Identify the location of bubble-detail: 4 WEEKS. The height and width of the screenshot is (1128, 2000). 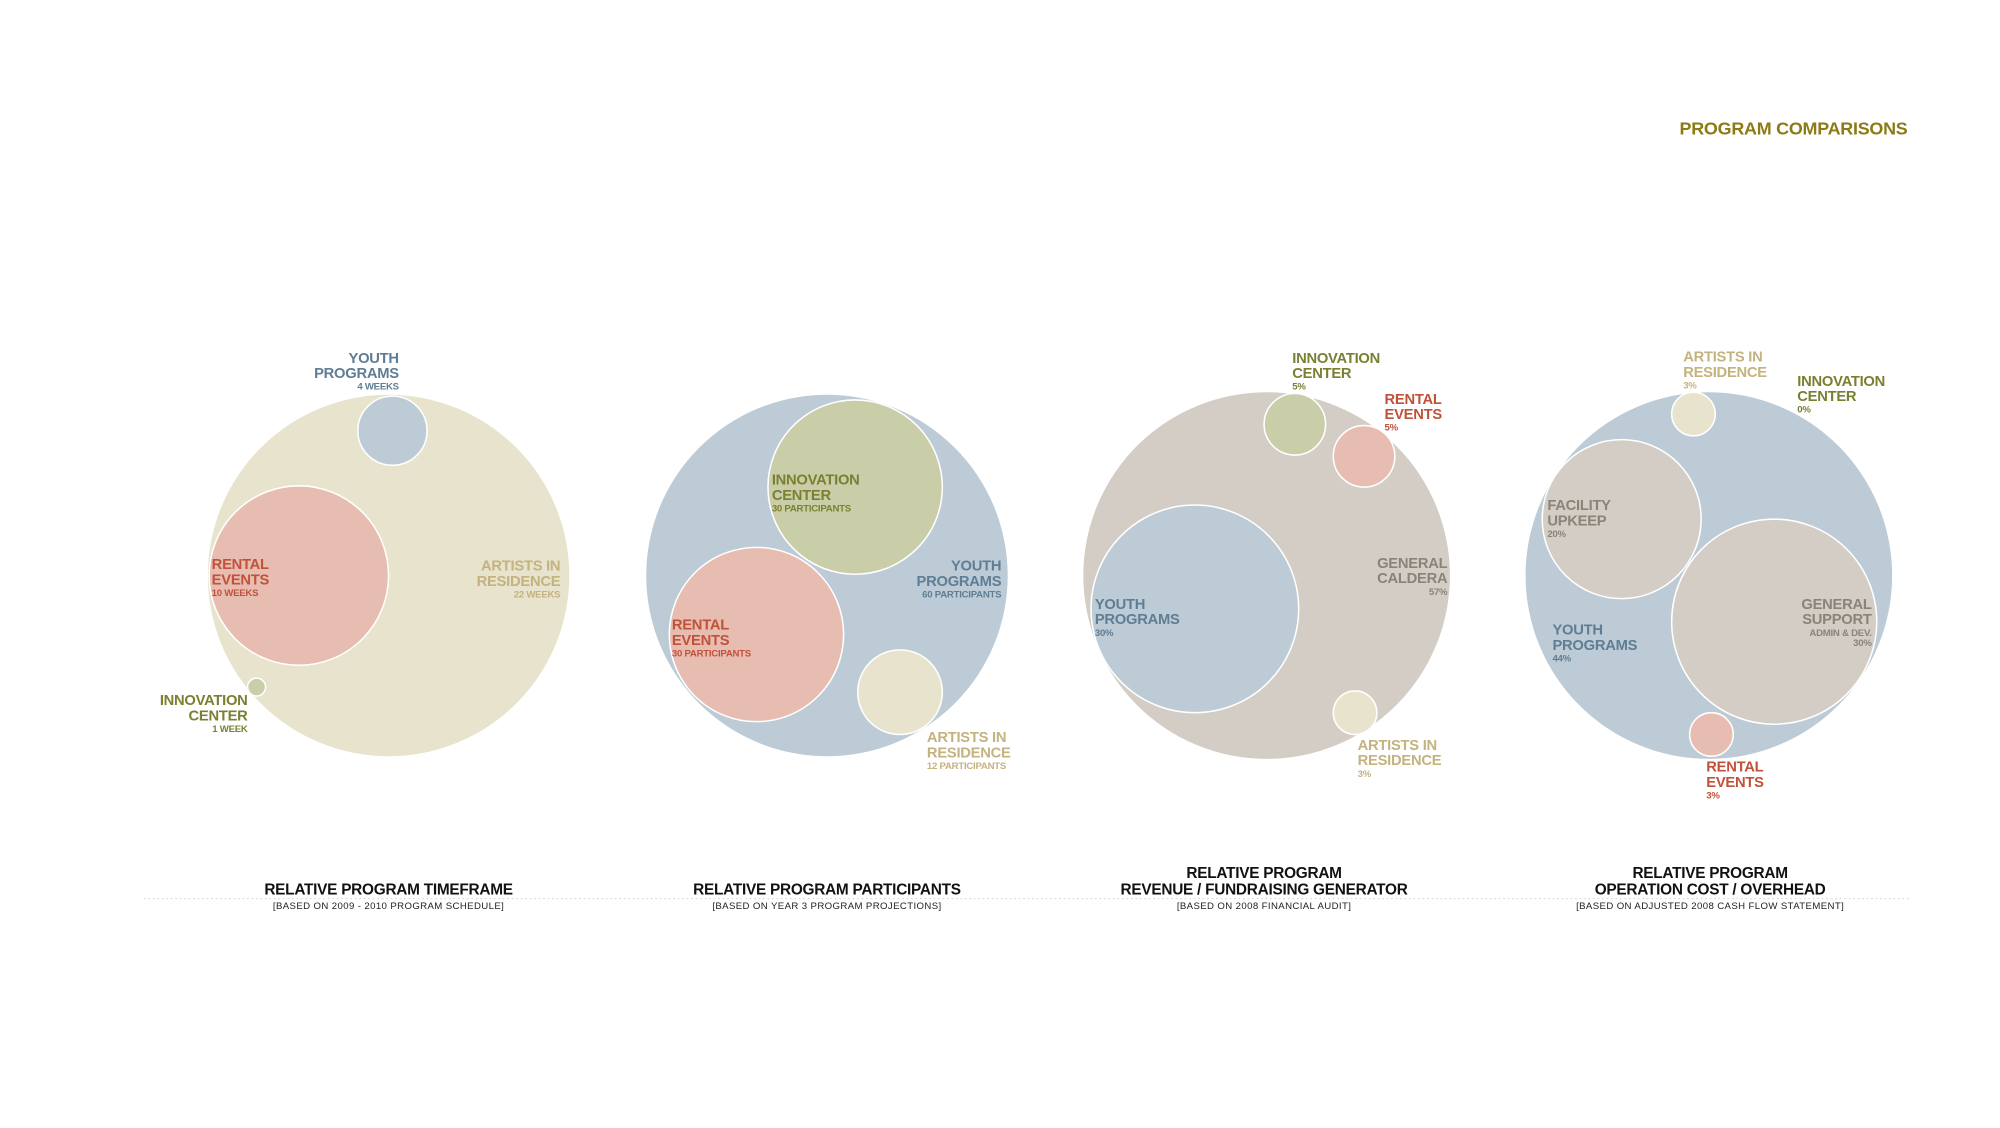
(378, 387).